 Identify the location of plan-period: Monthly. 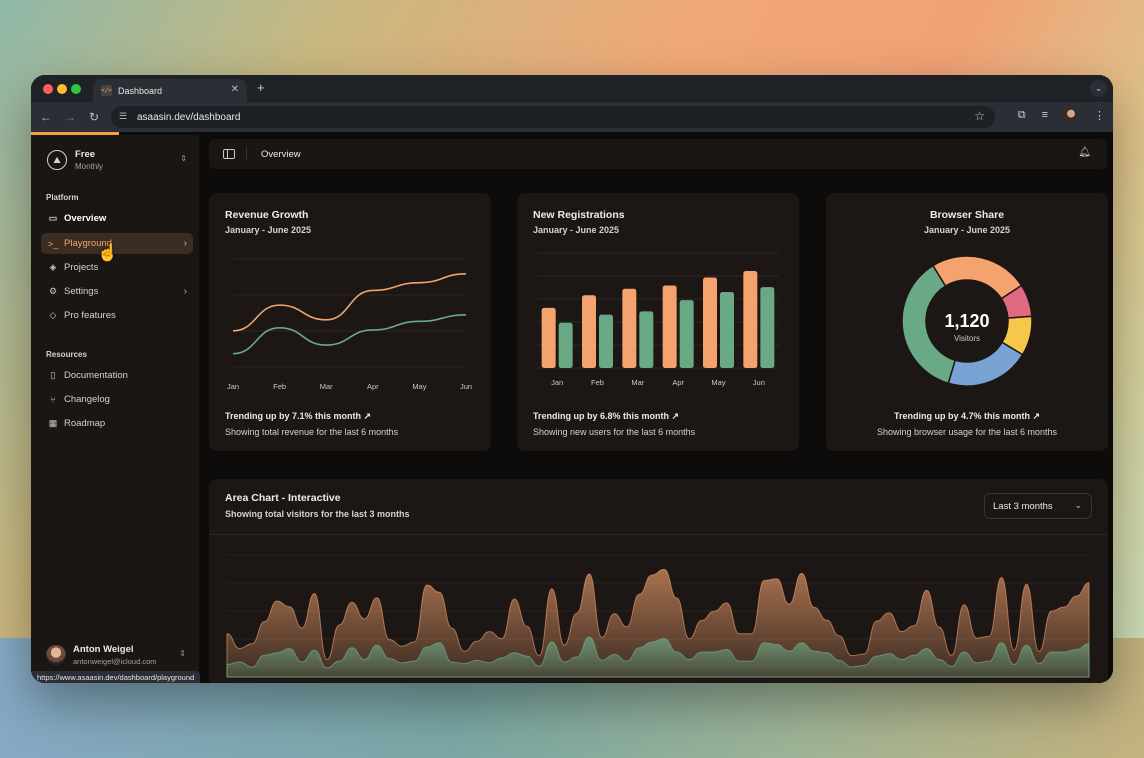
(89, 166).